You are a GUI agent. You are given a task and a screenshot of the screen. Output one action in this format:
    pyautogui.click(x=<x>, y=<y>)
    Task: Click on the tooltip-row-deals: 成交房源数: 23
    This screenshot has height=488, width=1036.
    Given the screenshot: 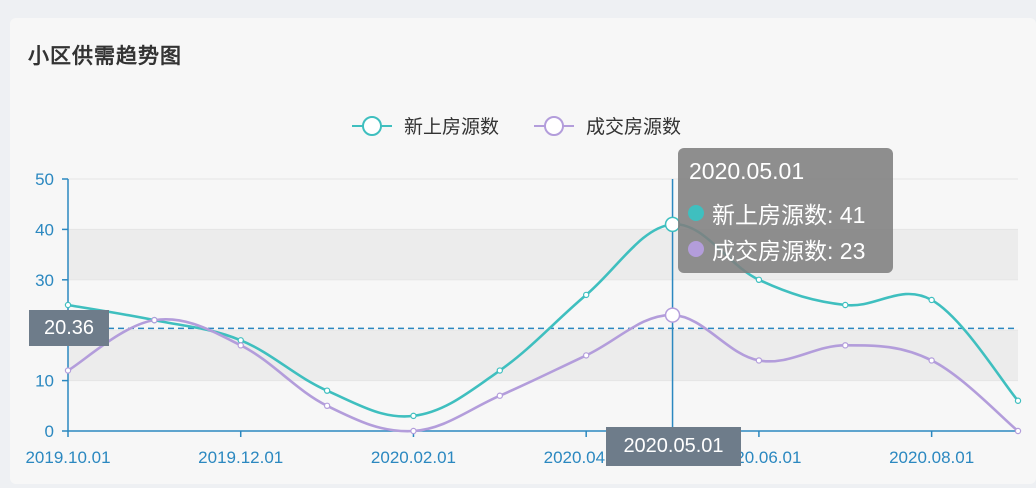 What is the action you would take?
    pyautogui.click(x=776, y=249)
    